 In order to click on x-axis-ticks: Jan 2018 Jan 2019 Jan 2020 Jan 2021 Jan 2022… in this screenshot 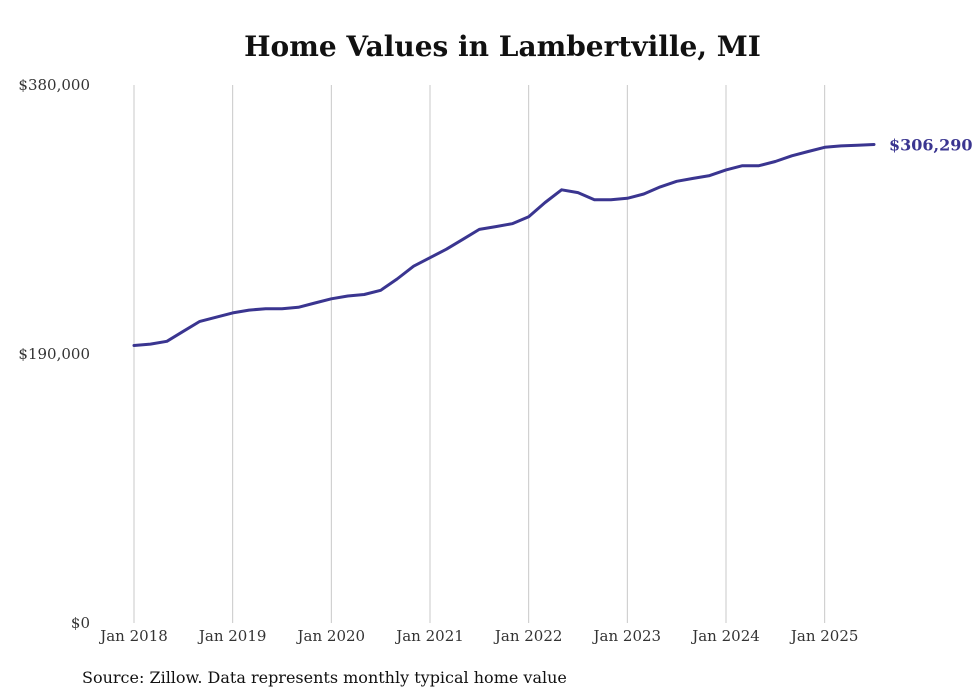, I will do `click(478, 636)`.